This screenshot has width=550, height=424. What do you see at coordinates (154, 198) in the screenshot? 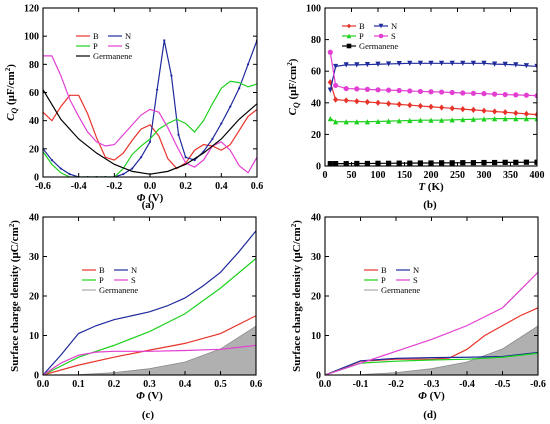
I see `x-axis-label-unit: (V)` at bounding box center [154, 198].